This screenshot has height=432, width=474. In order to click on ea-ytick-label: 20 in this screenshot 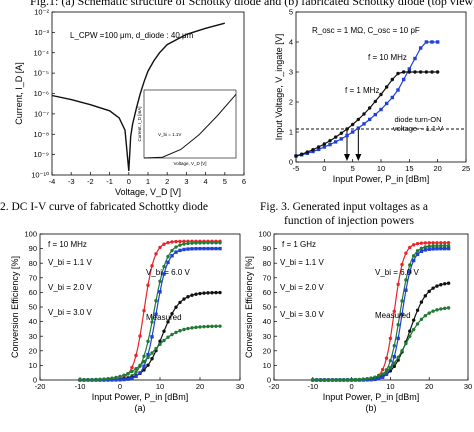, I will do `click(33, 350)`.